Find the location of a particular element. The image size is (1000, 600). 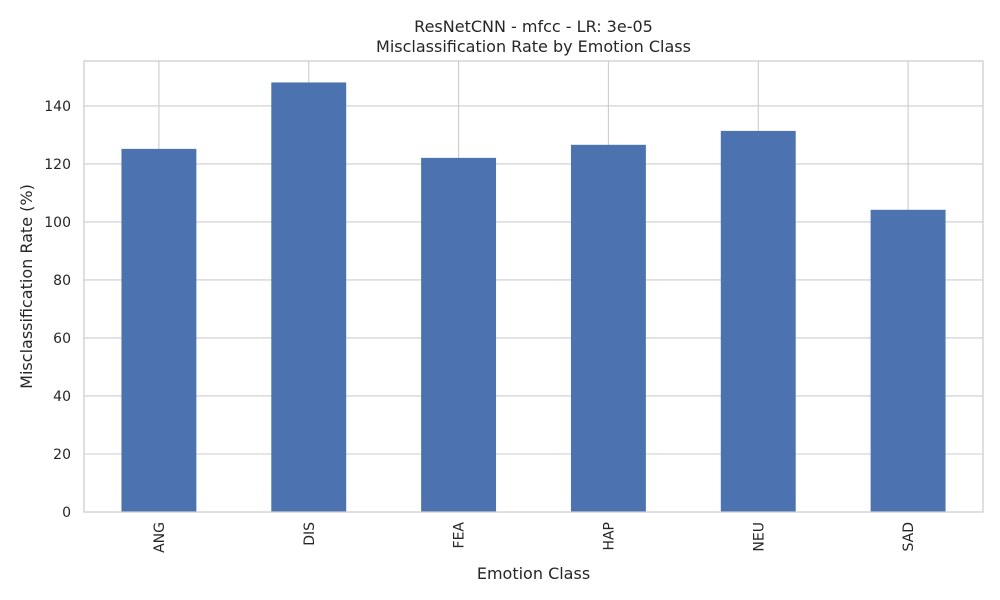

chart-subtitle: Misclassification Rate by Emotion Class is located at coordinates (533, 46).